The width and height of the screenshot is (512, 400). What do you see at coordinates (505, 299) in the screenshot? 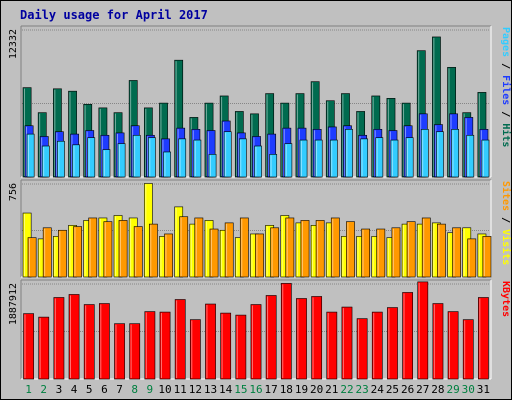
I see `y-axis-label: KBytes` at bounding box center [505, 299].